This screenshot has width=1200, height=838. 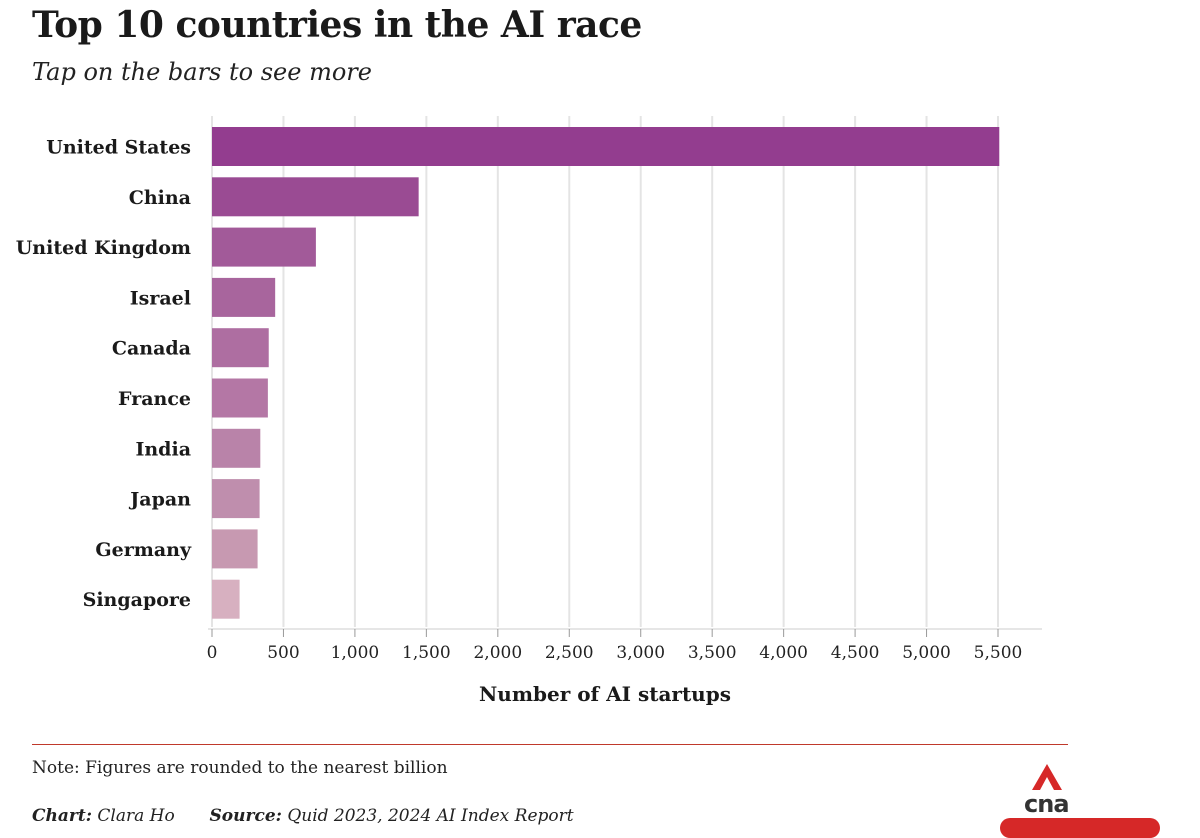 I want to click on x-tick-label: 2,000, so click(x=497, y=653).